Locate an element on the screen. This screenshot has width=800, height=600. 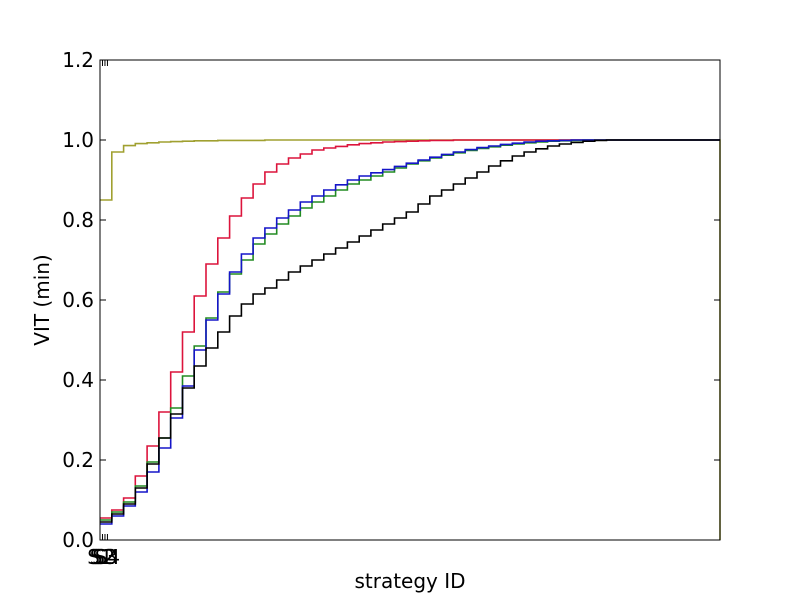
x-tick-label-s3: S3 is located at coordinates (104, 557).